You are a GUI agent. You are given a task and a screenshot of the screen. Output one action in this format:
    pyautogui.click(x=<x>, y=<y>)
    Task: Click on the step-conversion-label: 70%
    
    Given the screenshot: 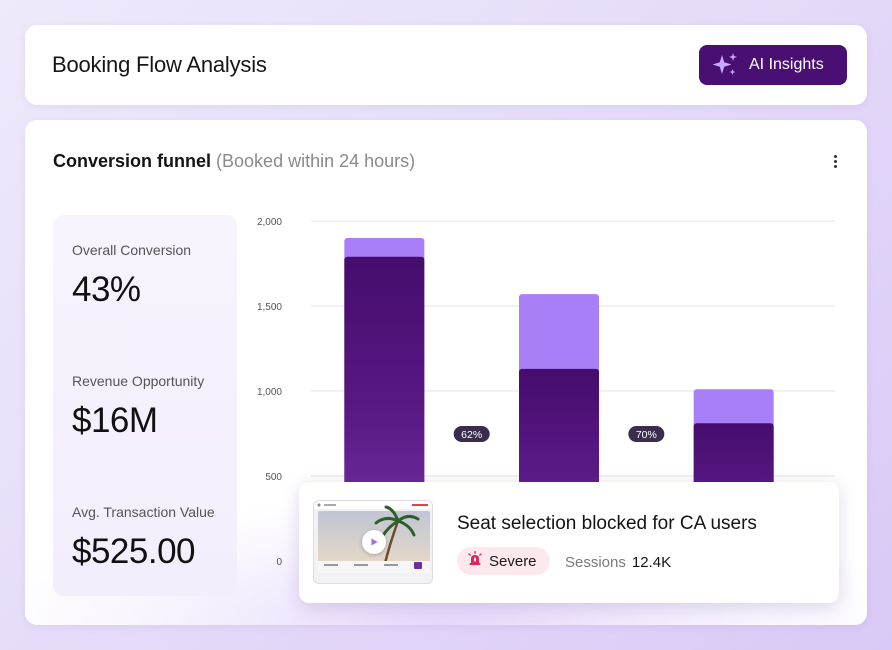 What is the action you would take?
    pyautogui.click(x=646, y=435)
    